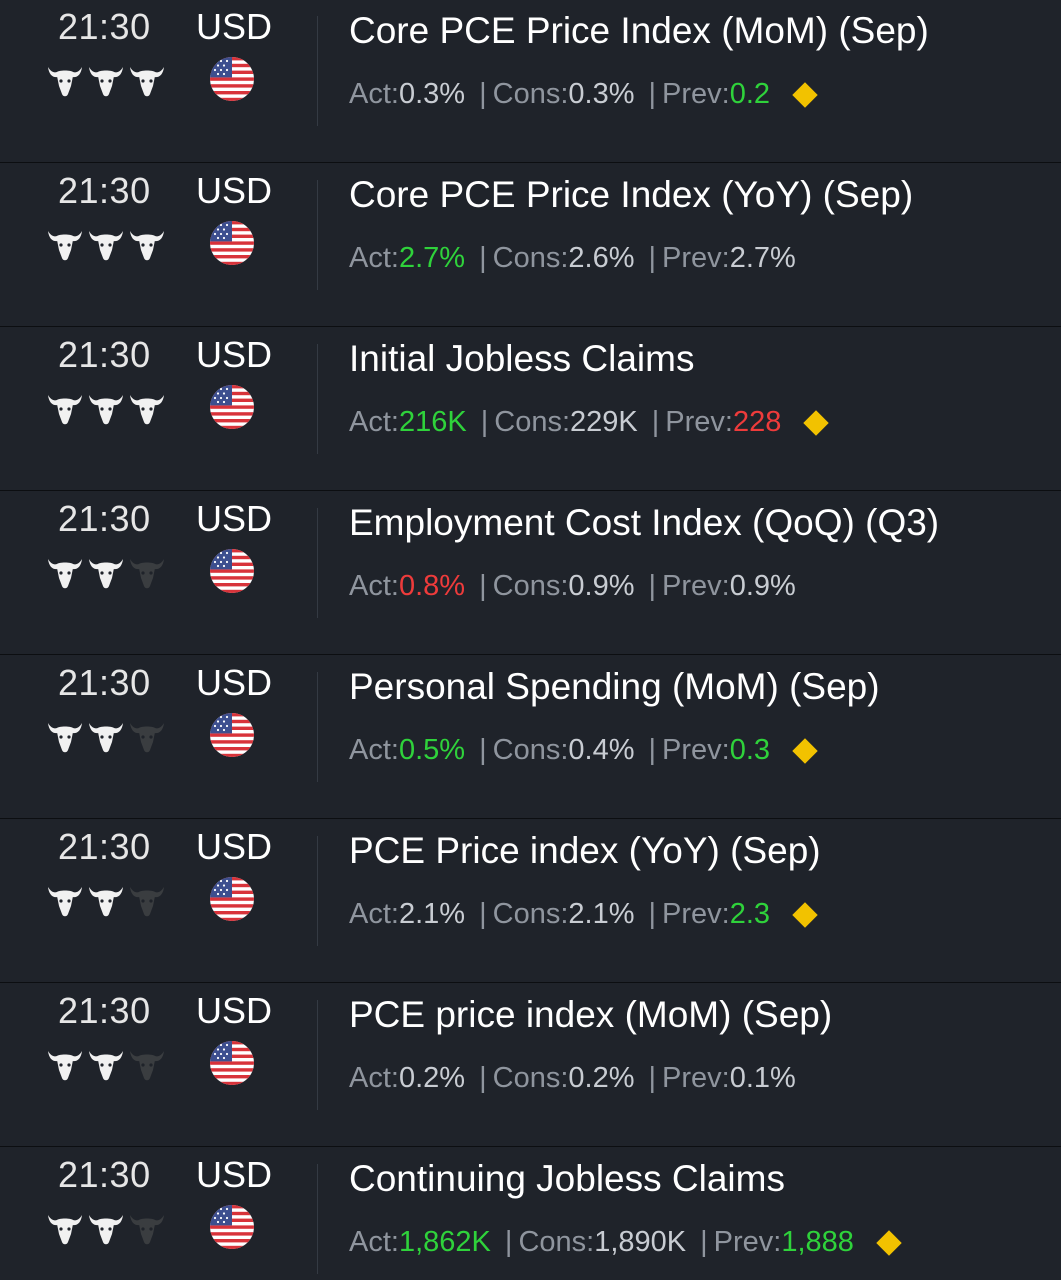  Describe the element at coordinates (614, 686) in the screenshot. I see `event-title: Personal Spending (MoM) (Sep)` at that location.